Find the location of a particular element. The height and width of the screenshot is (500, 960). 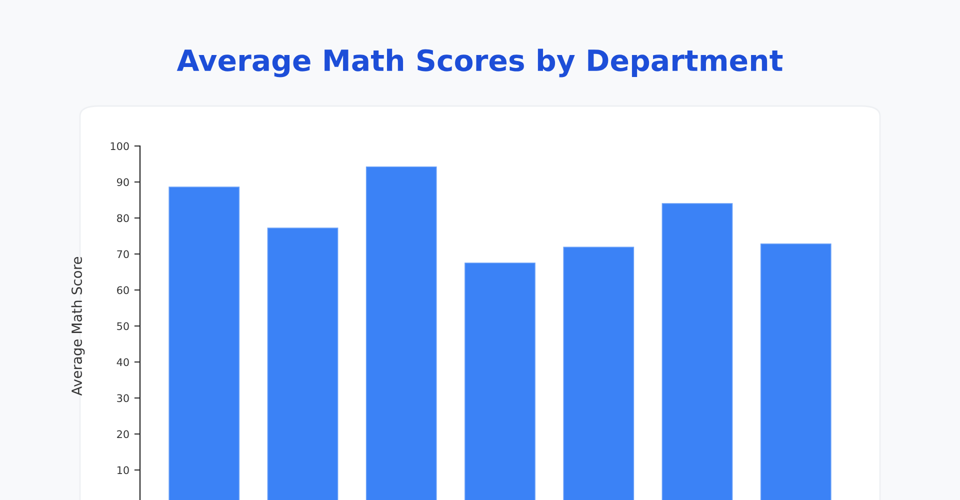

y-tick-label: 60 is located at coordinates (123, 290).